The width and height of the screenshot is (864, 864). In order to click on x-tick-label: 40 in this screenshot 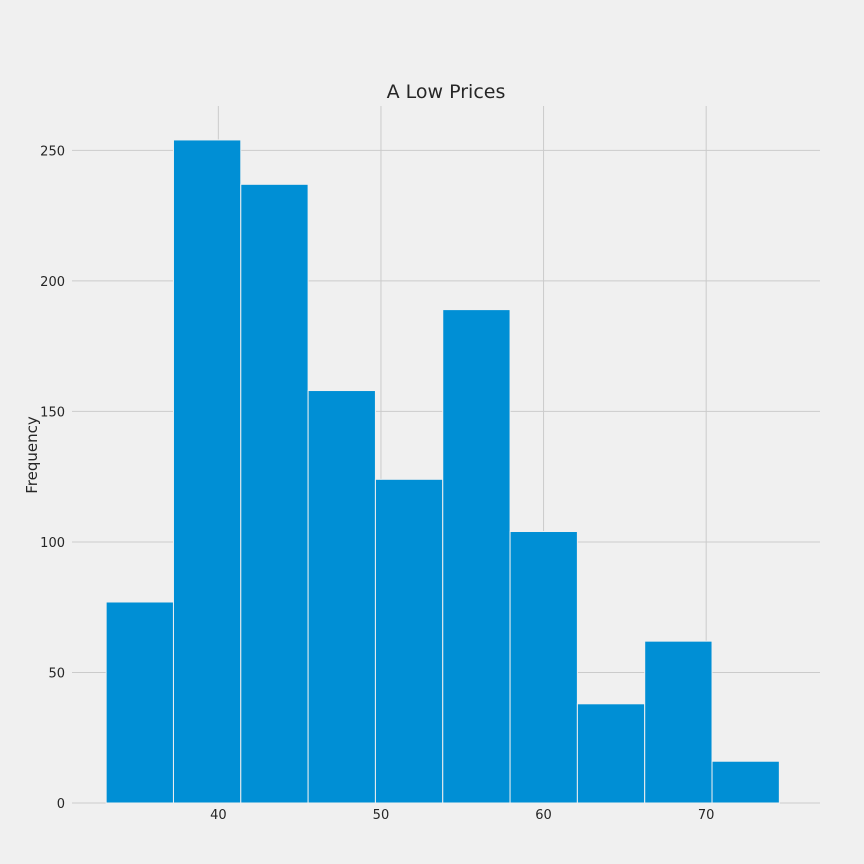, I will do `click(218, 815)`.